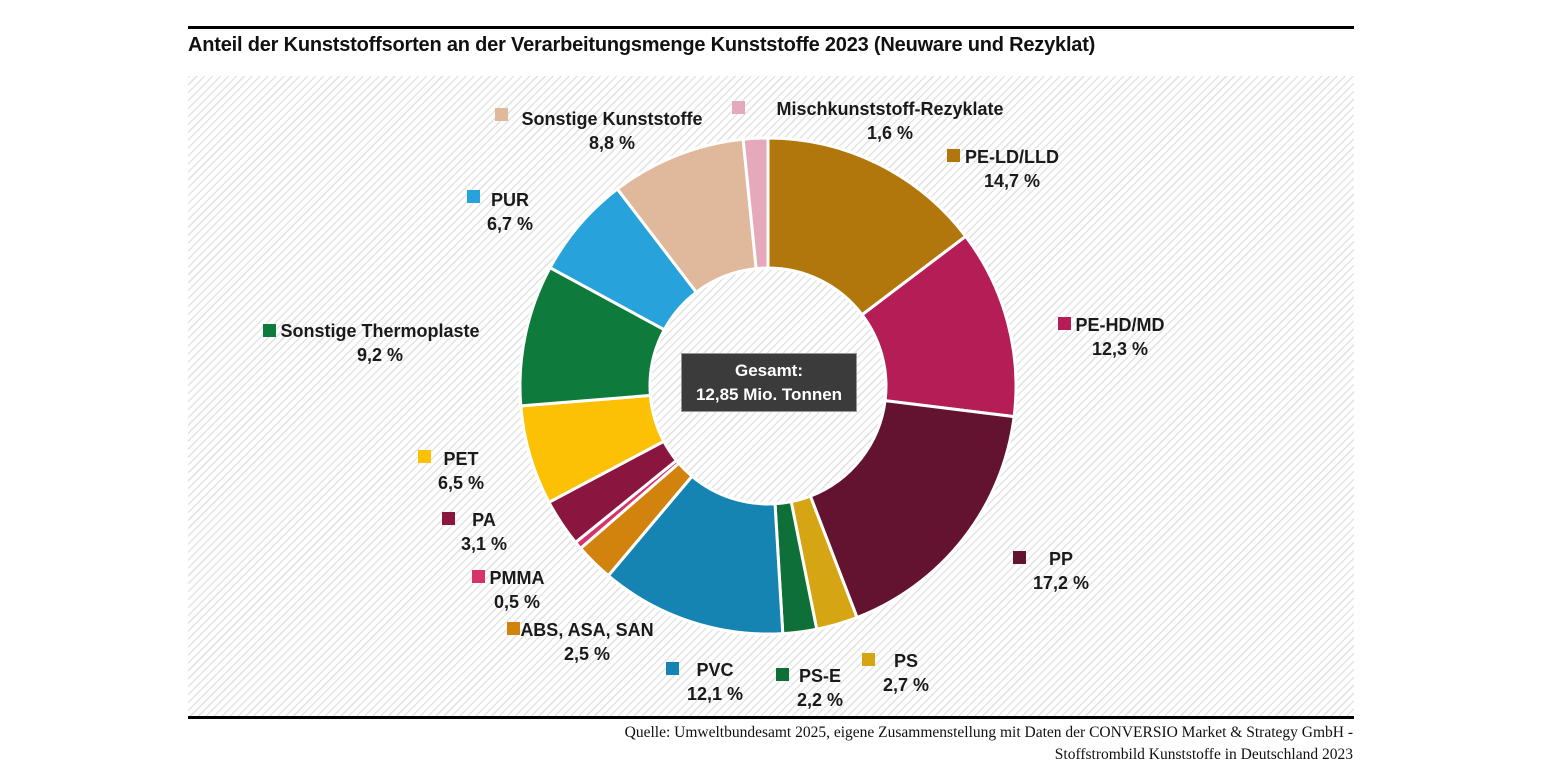 Image resolution: width=1545 pixels, height=775 pixels. What do you see at coordinates (769, 382) in the screenshot?
I see `total-callout-box: Gesamt: 12,85 Mio. Tonnen` at bounding box center [769, 382].